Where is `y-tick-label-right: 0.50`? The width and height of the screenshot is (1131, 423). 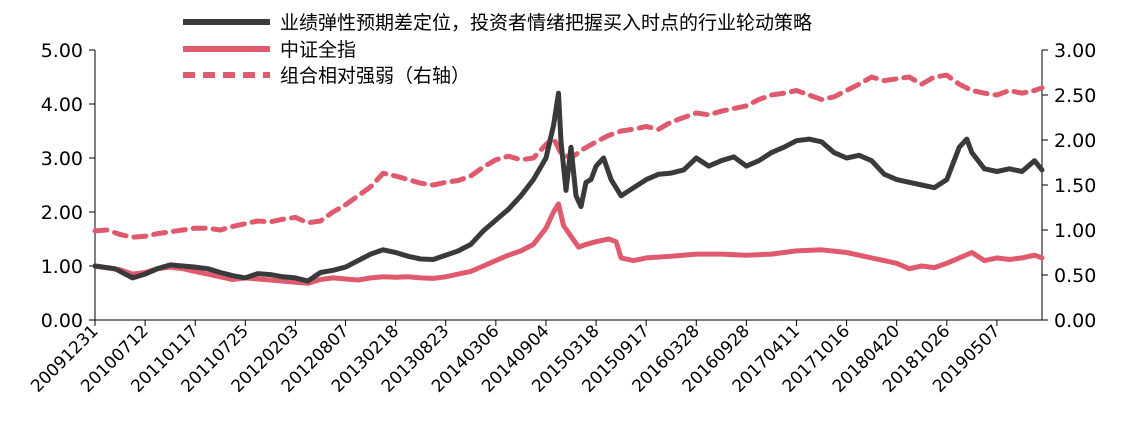 y-tick-label-right: 0.50 is located at coordinates (1075, 276).